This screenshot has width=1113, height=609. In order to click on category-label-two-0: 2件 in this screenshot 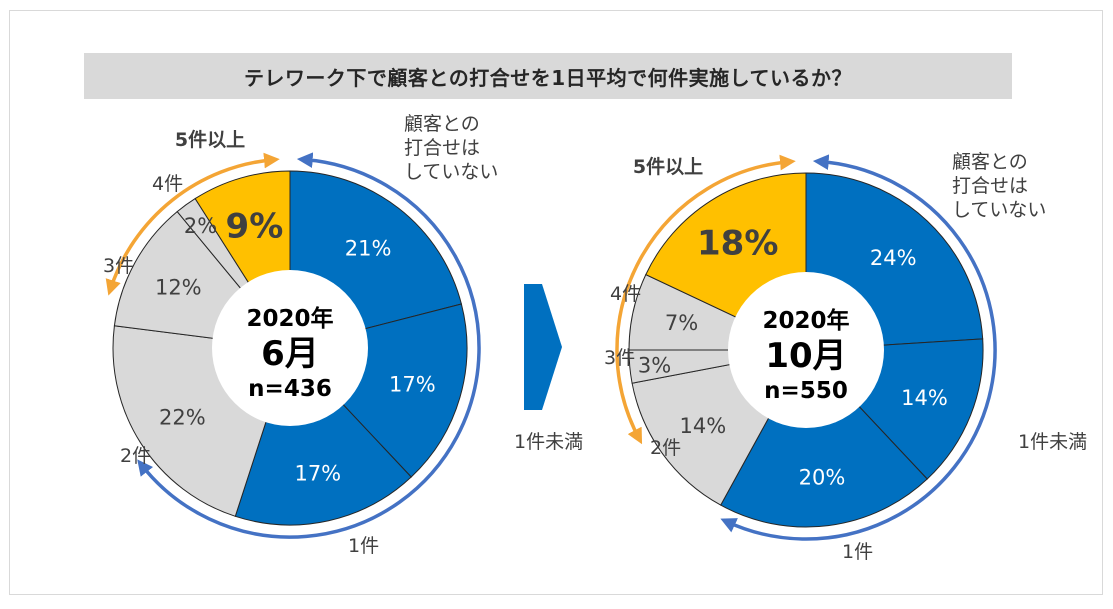, I will do `click(135, 456)`.